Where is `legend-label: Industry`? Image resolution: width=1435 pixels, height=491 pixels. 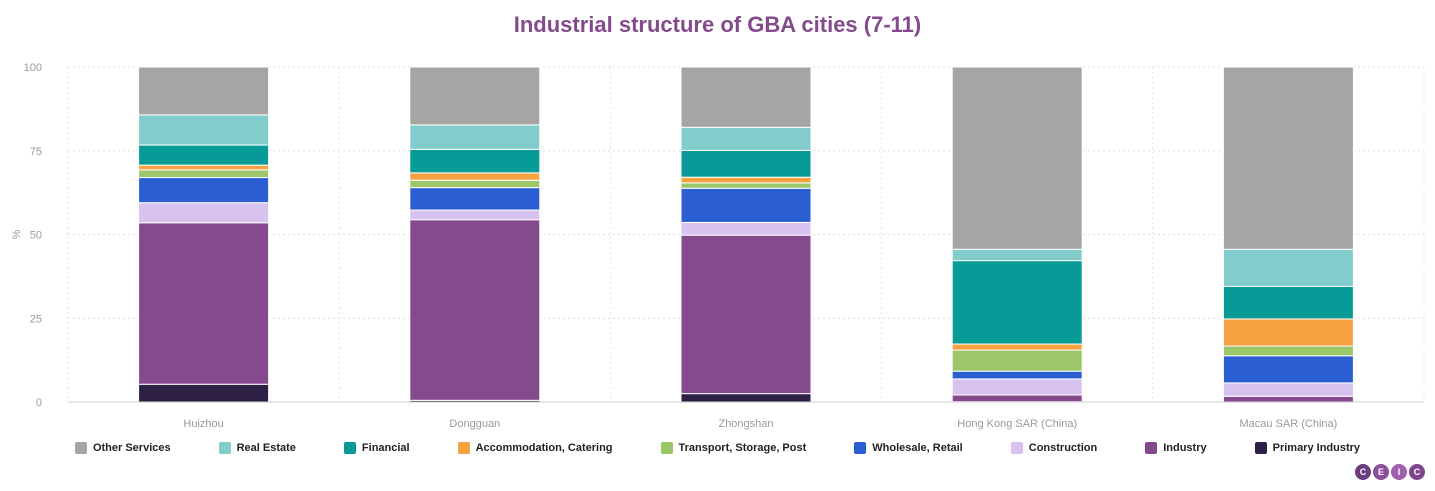
legend-label: Industry is located at coordinates (1185, 448).